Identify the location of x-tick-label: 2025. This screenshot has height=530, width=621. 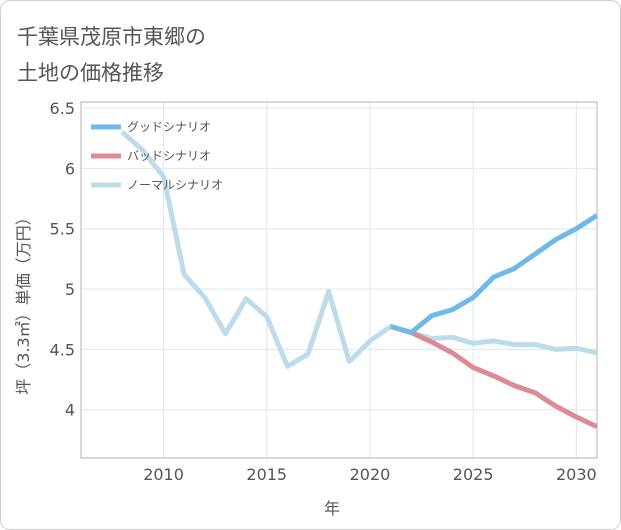
(473, 474).